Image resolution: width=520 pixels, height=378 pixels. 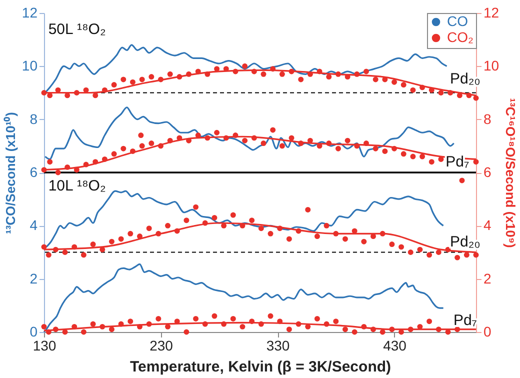 What do you see at coordinates (77, 185) in the screenshot?
I see `annotation: 10L ¹⁸O₂` at bounding box center [77, 185].